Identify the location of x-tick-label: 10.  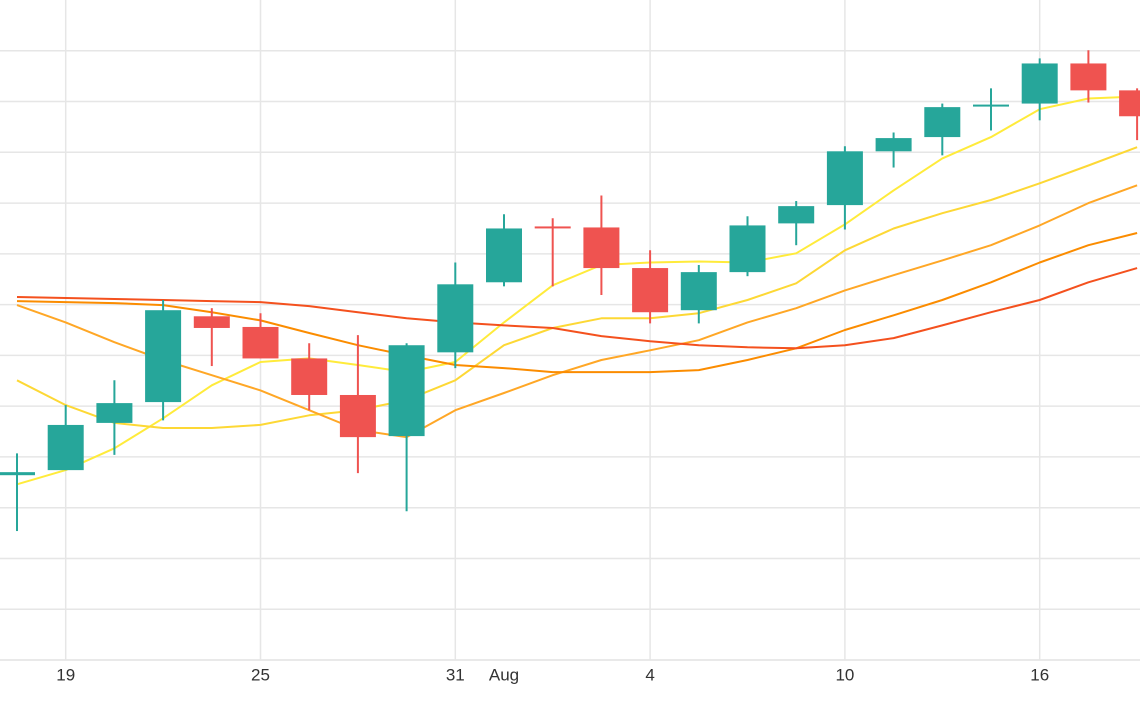
(844, 674).